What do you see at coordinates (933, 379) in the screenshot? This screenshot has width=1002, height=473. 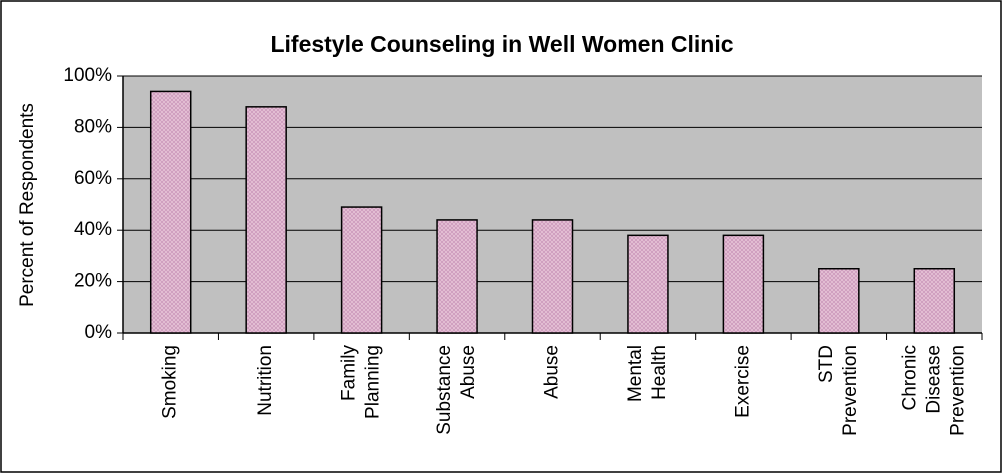 I see `x-tick-label: Disease` at bounding box center [933, 379].